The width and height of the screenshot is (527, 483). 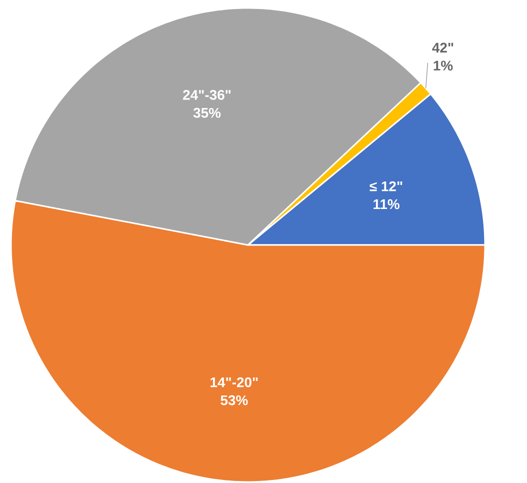 I want to click on slice-label: ≤ 12", so click(x=386, y=186).